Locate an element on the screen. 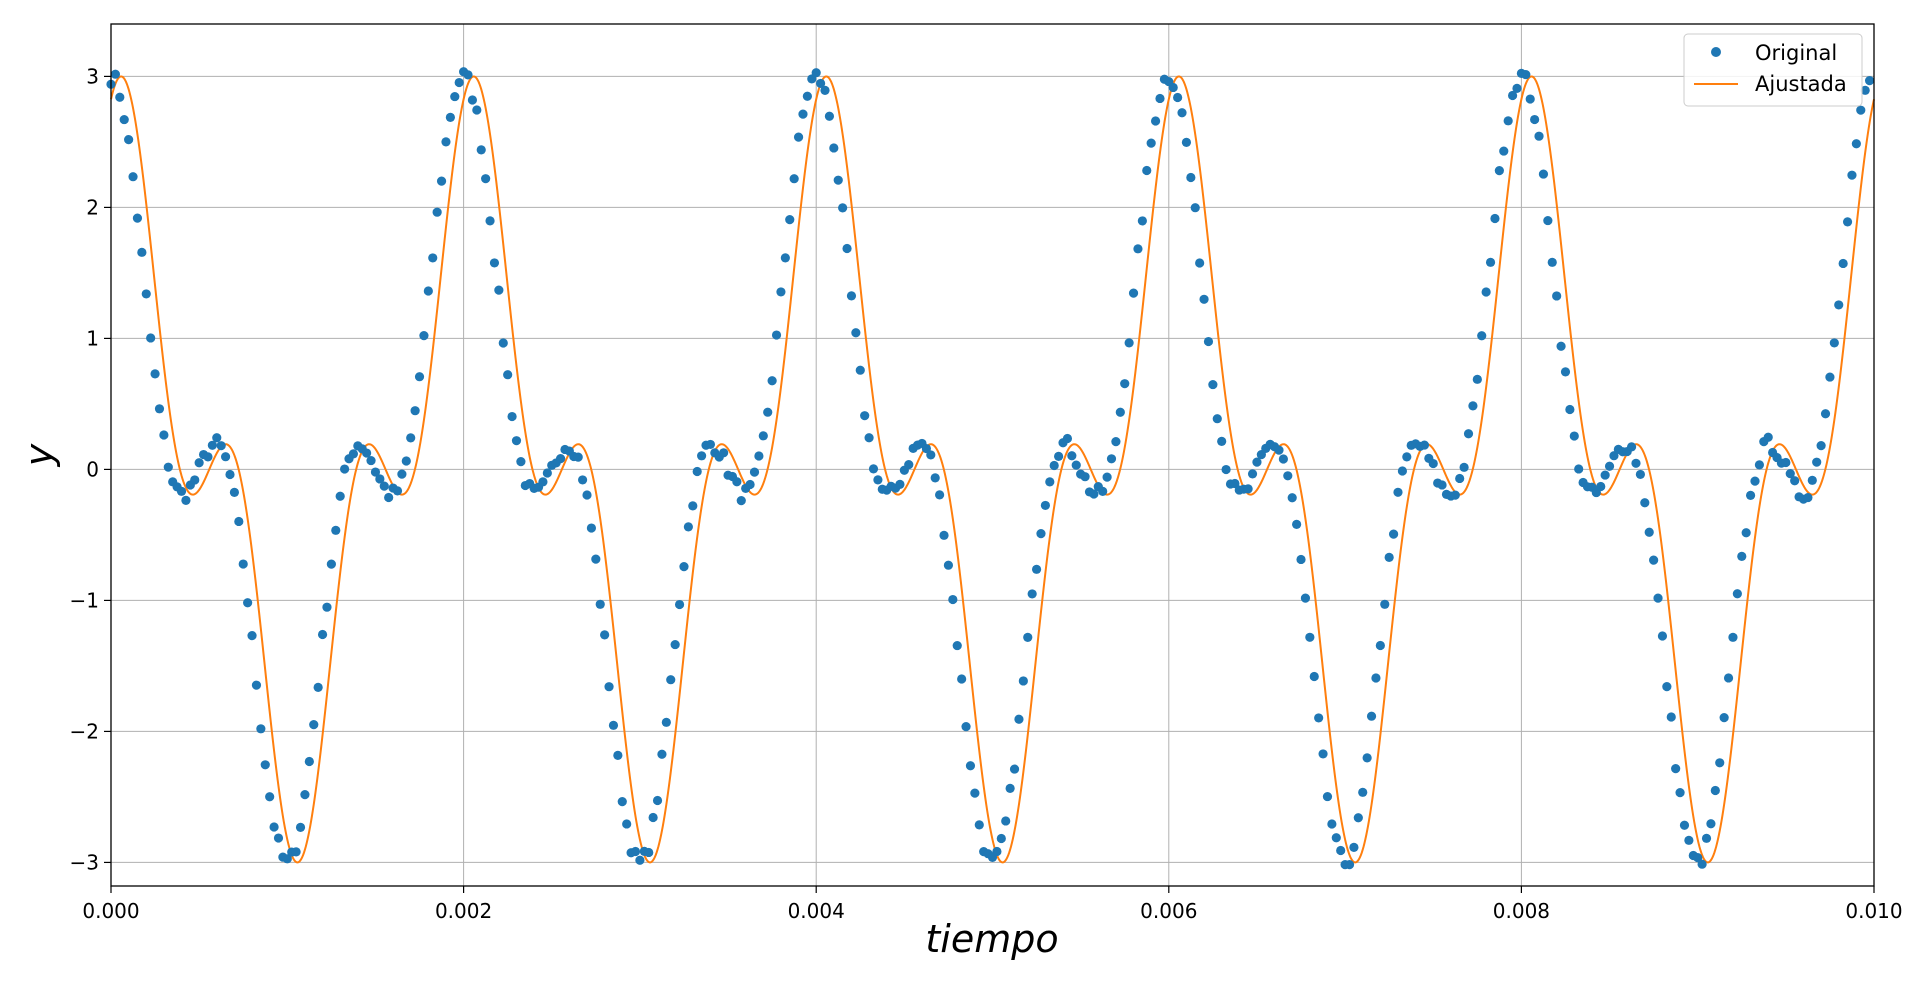 This screenshot has width=1920, height=983. y-tick-label: 3 is located at coordinates (92, 76).